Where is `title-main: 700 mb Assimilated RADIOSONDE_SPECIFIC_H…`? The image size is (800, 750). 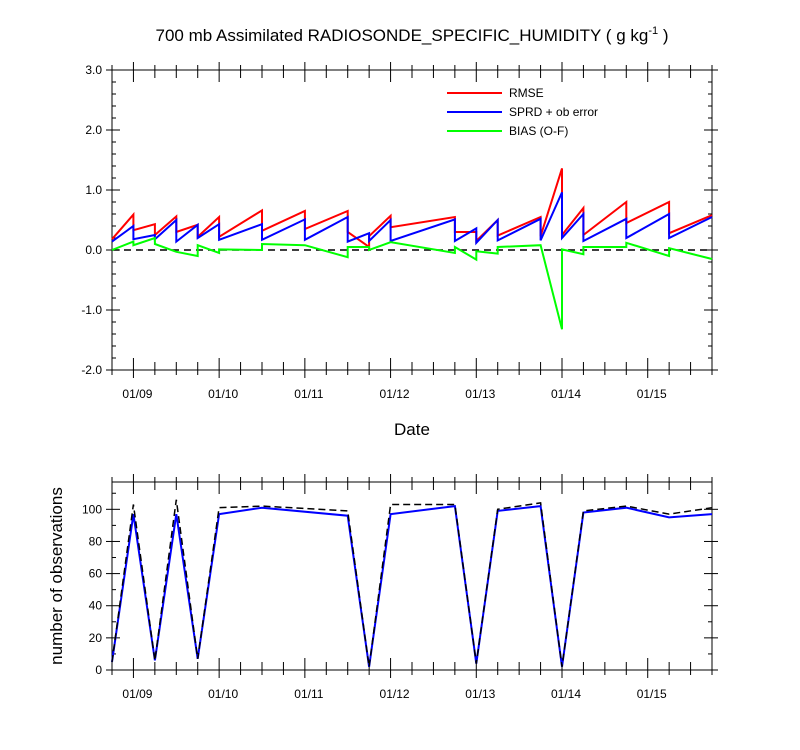 title-main: 700 mb Assimilated RADIOSONDE_SPECIFIC_H… is located at coordinates (402, 35).